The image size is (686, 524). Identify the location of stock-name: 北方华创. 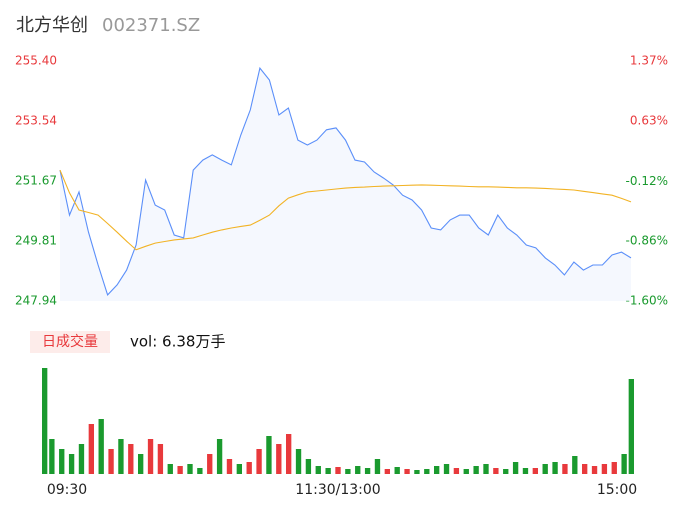
(52, 25).